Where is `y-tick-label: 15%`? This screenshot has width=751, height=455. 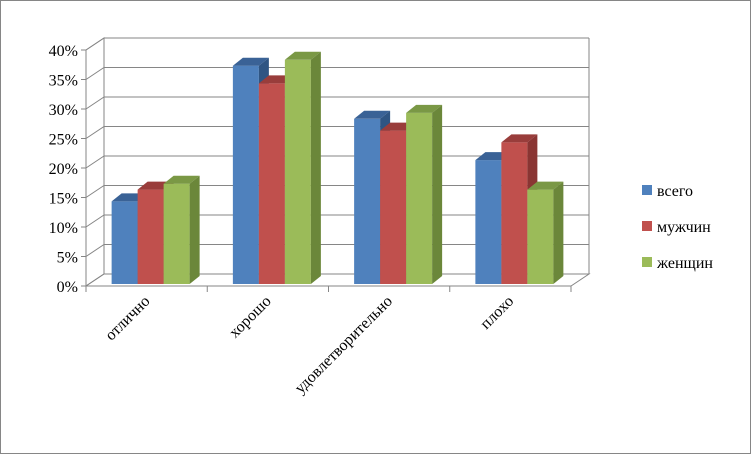
y-tick-label: 15% is located at coordinates (63, 199).